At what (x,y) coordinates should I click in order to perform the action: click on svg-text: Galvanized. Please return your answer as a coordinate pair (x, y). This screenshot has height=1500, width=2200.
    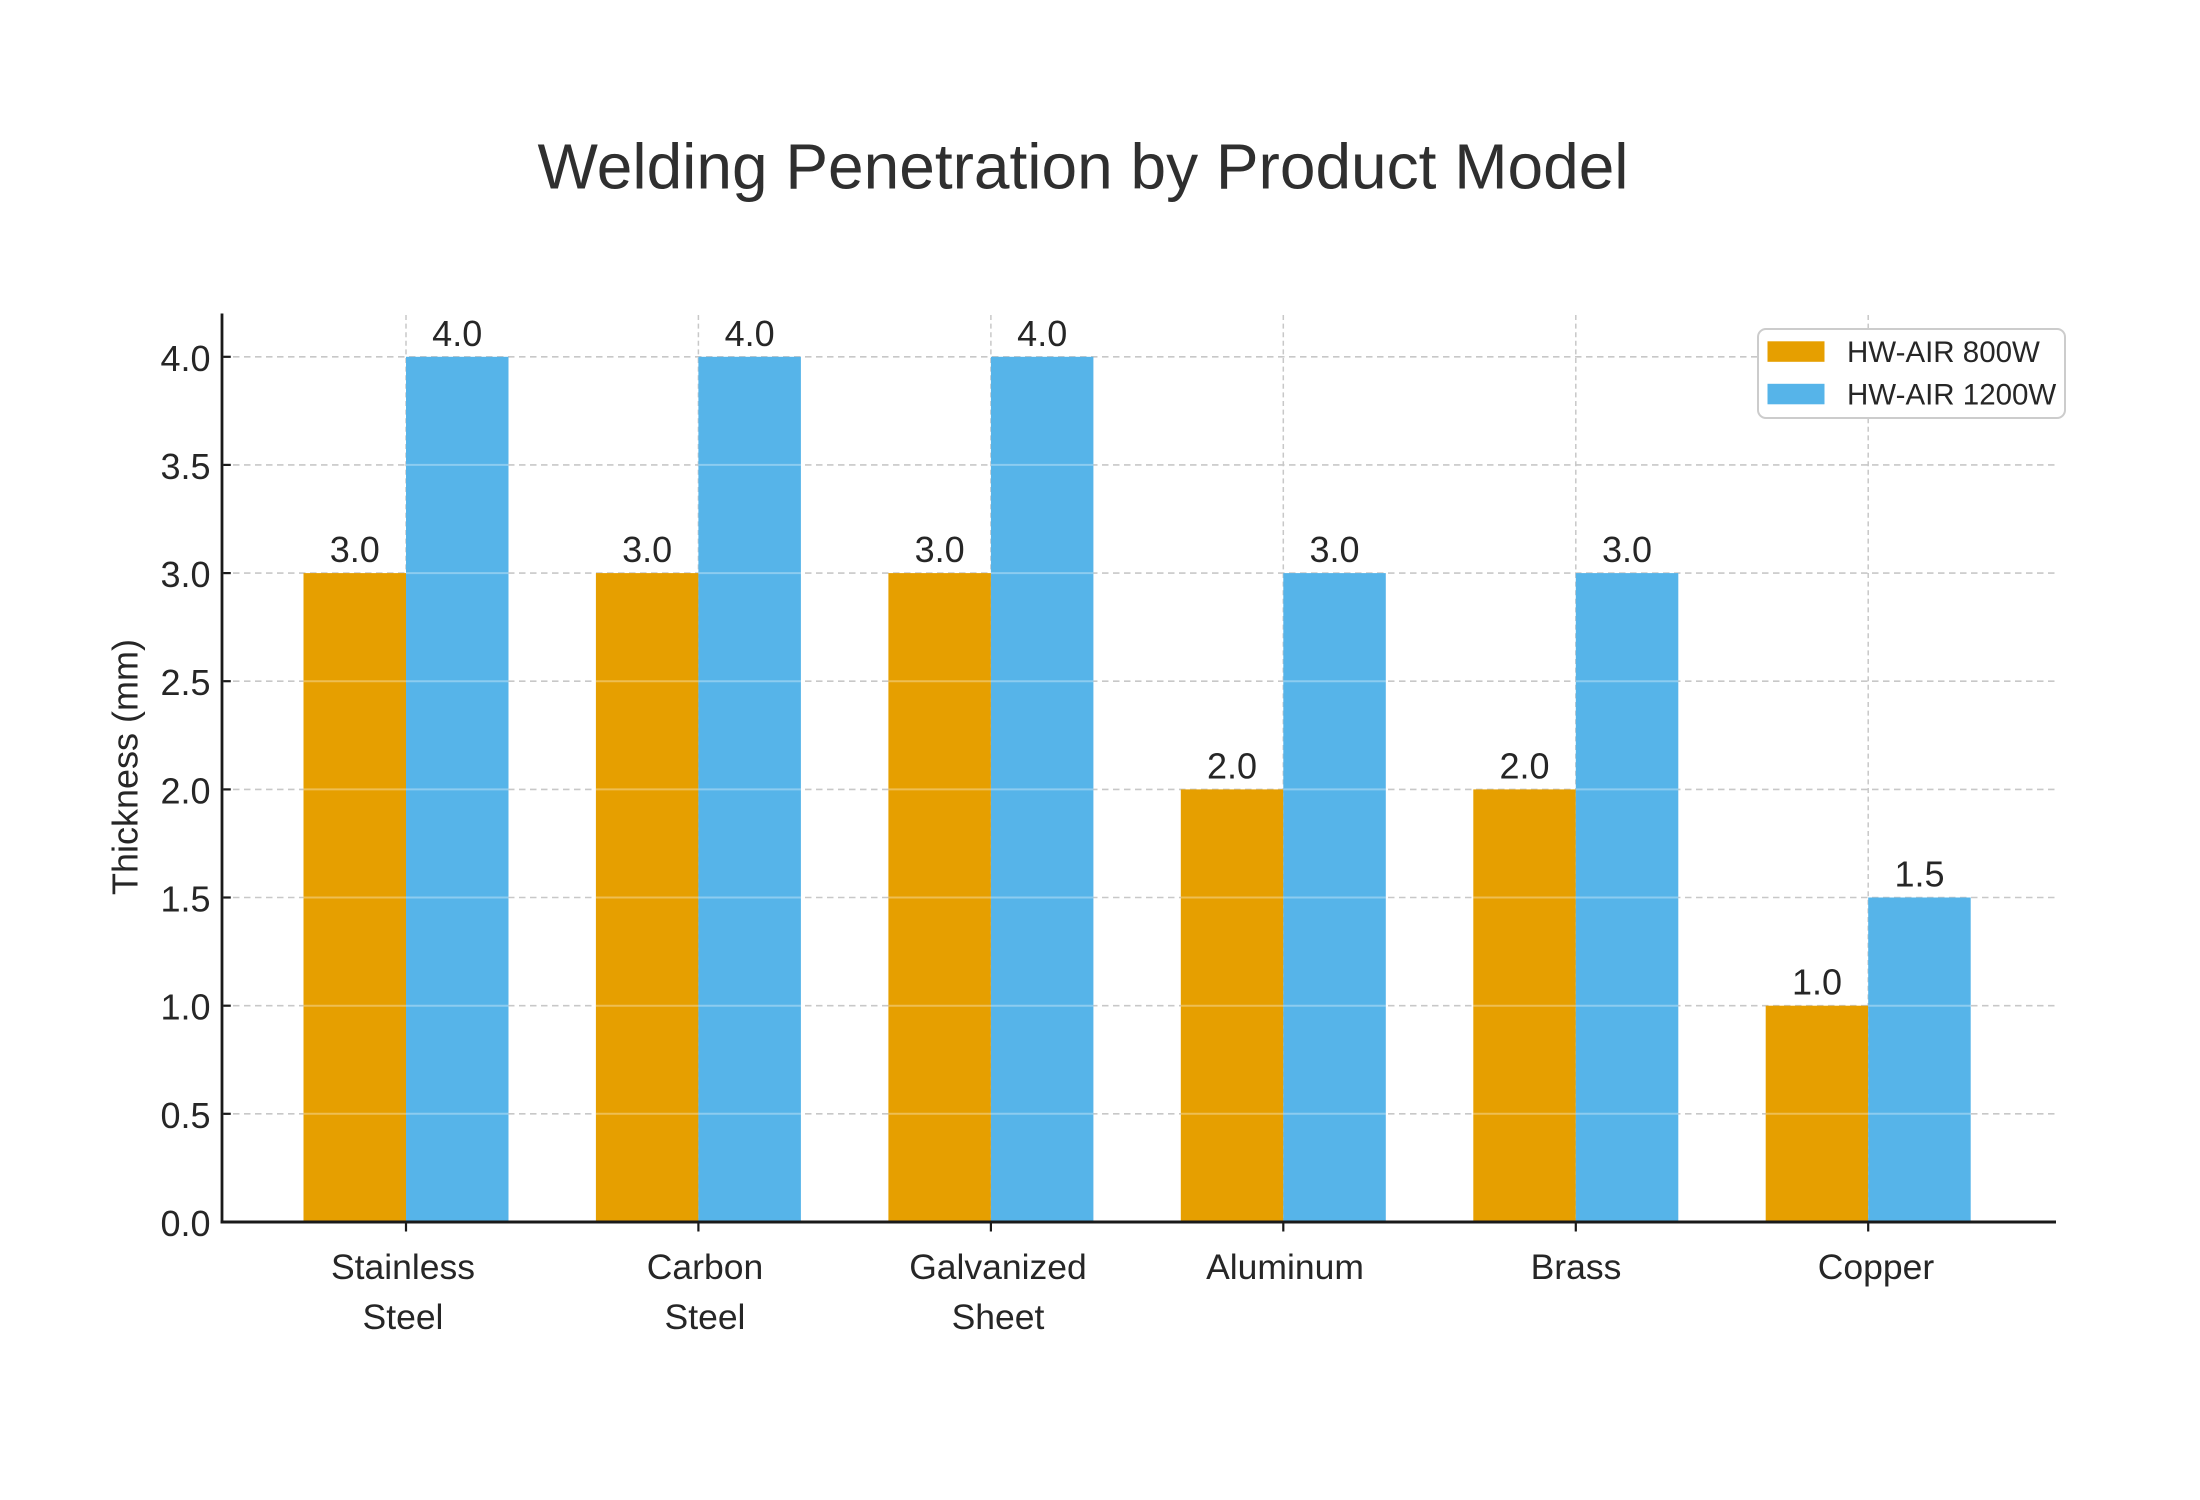
    Looking at the image, I should click on (998, 1267).